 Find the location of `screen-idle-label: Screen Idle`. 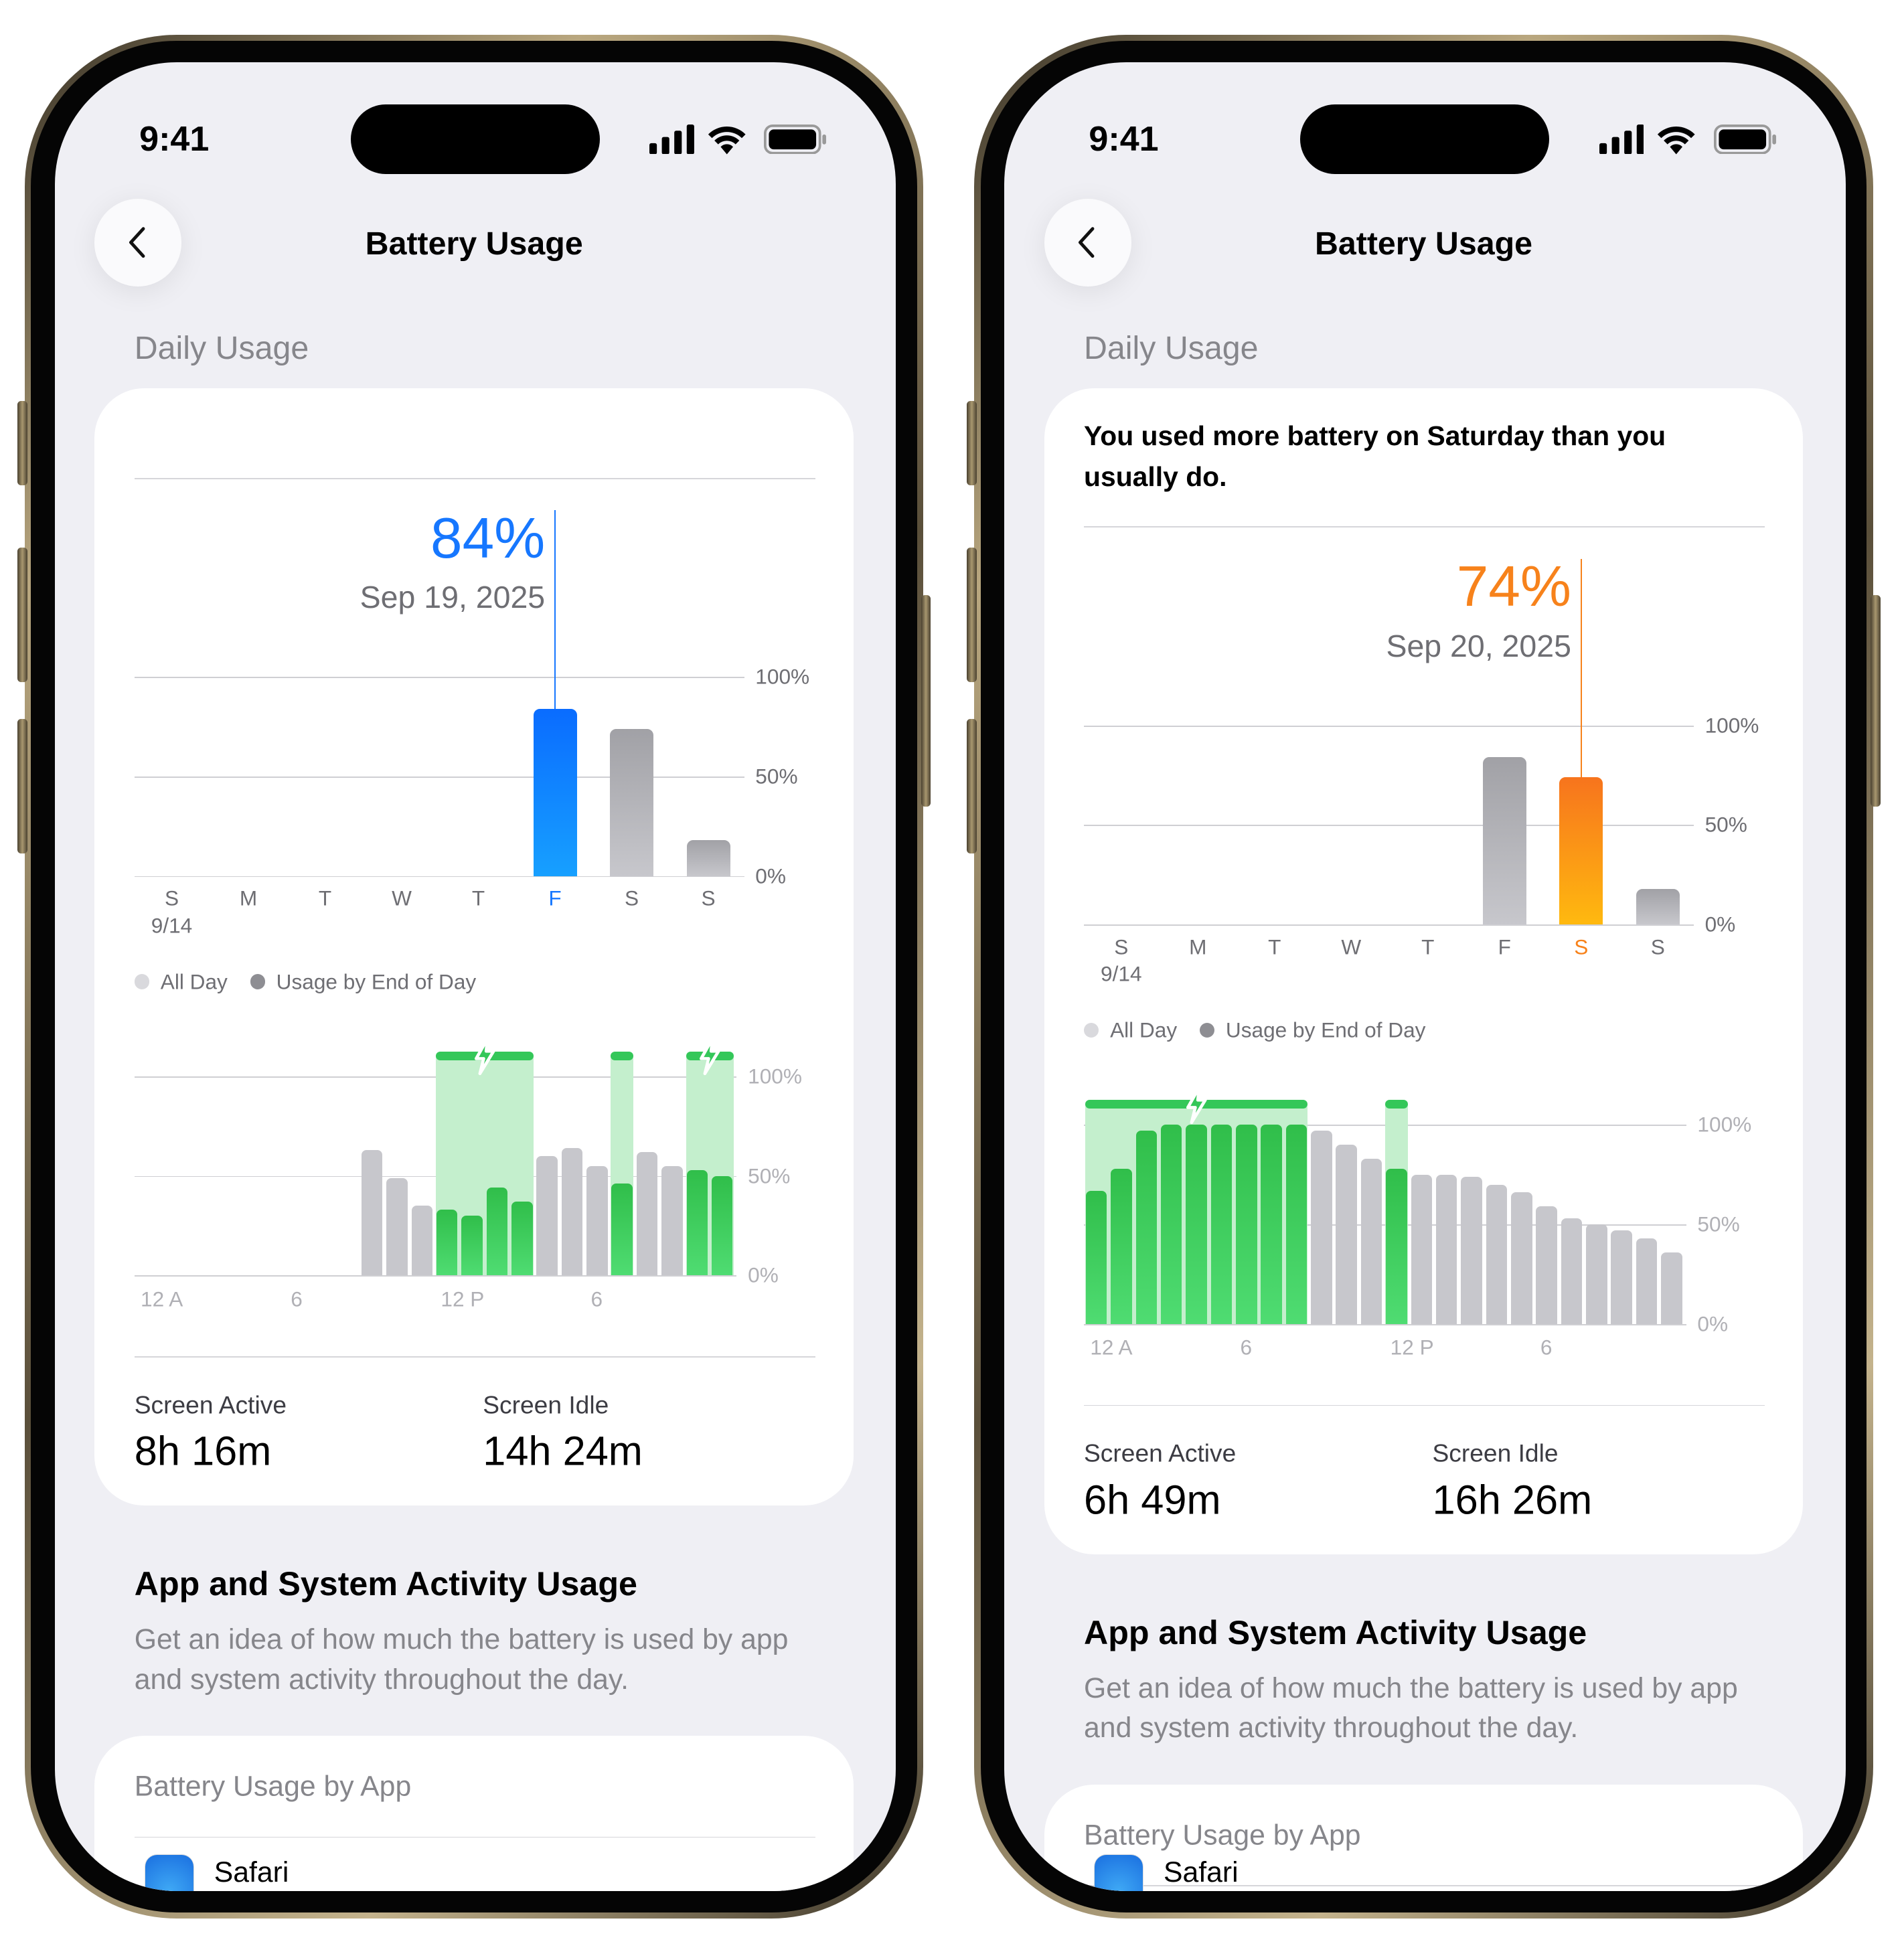

screen-idle-label: Screen Idle is located at coordinates (546, 1405).